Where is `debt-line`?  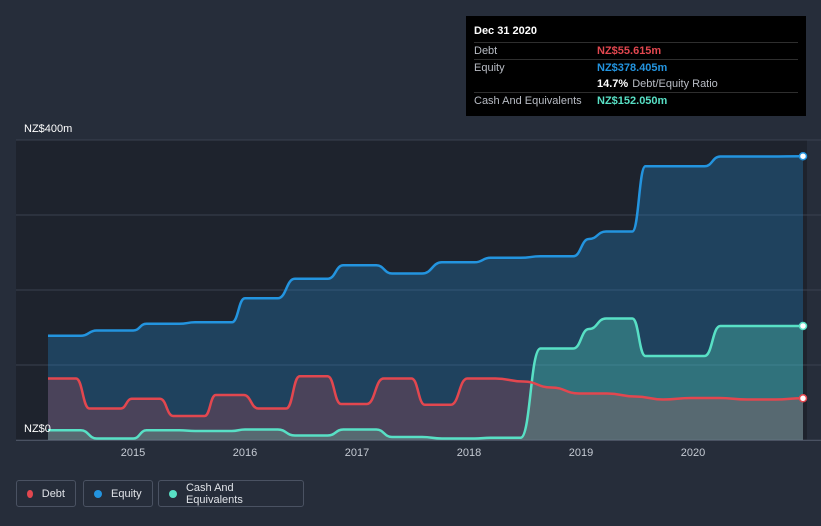
debt-line is located at coordinates (426, 396).